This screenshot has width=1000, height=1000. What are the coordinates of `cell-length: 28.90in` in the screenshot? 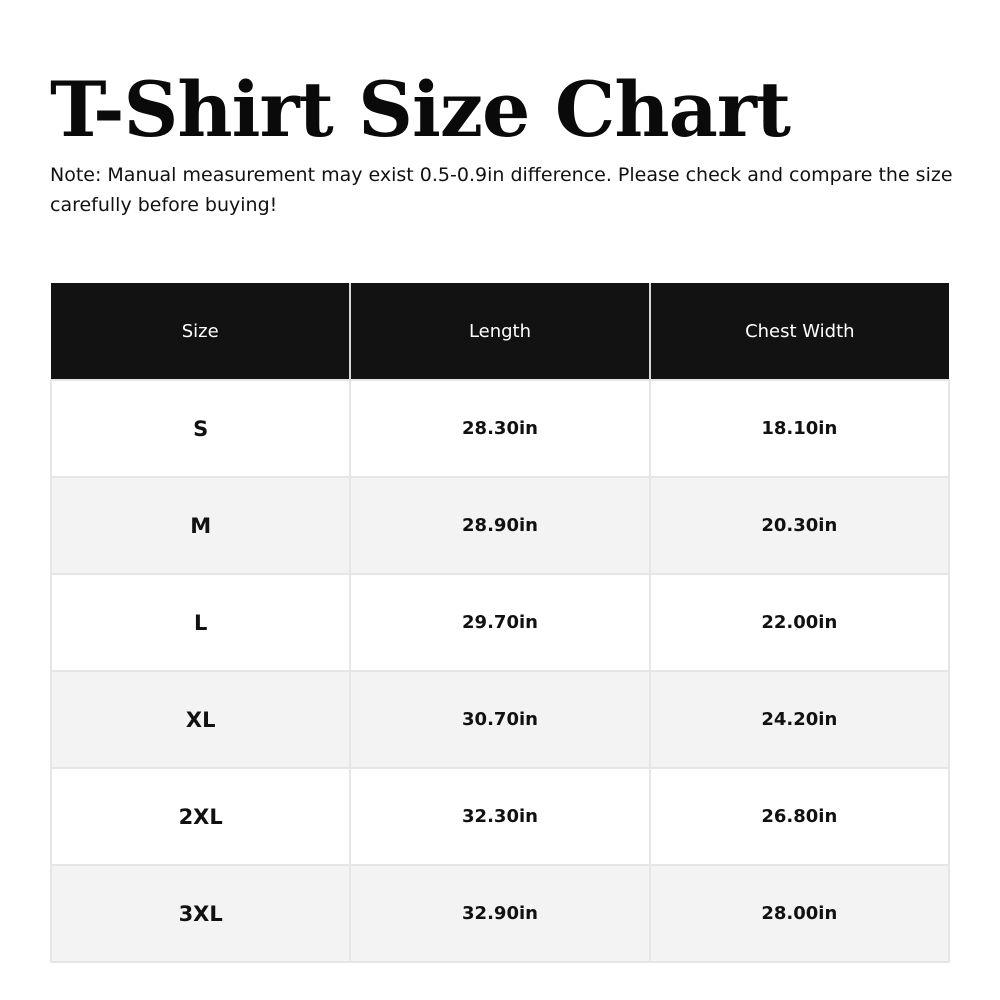 It's located at (500, 525).